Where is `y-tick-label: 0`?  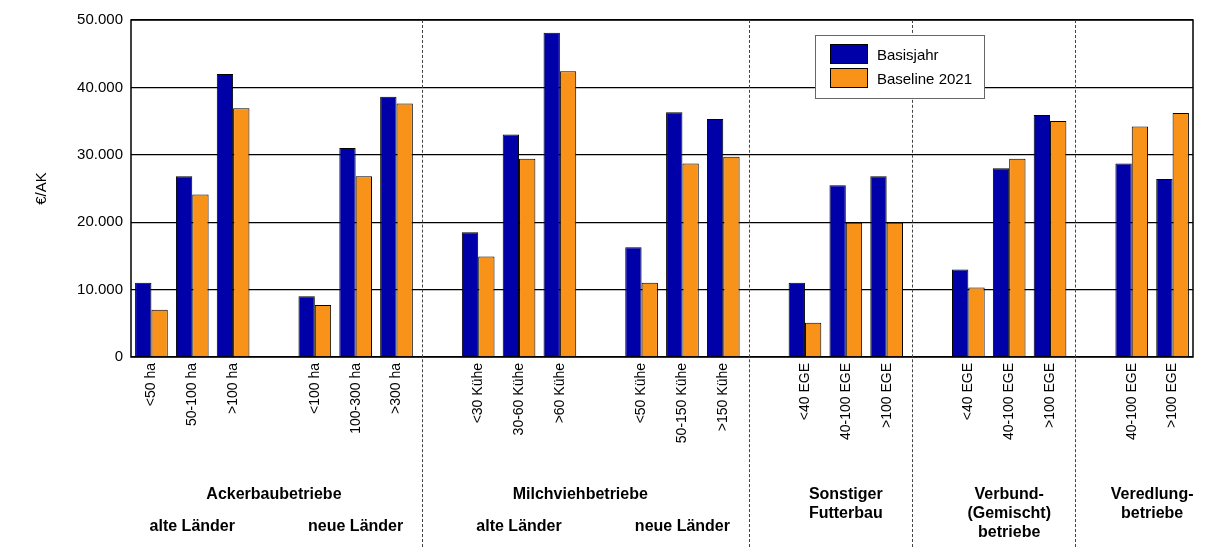 y-tick-label: 0 is located at coordinates (118, 356).